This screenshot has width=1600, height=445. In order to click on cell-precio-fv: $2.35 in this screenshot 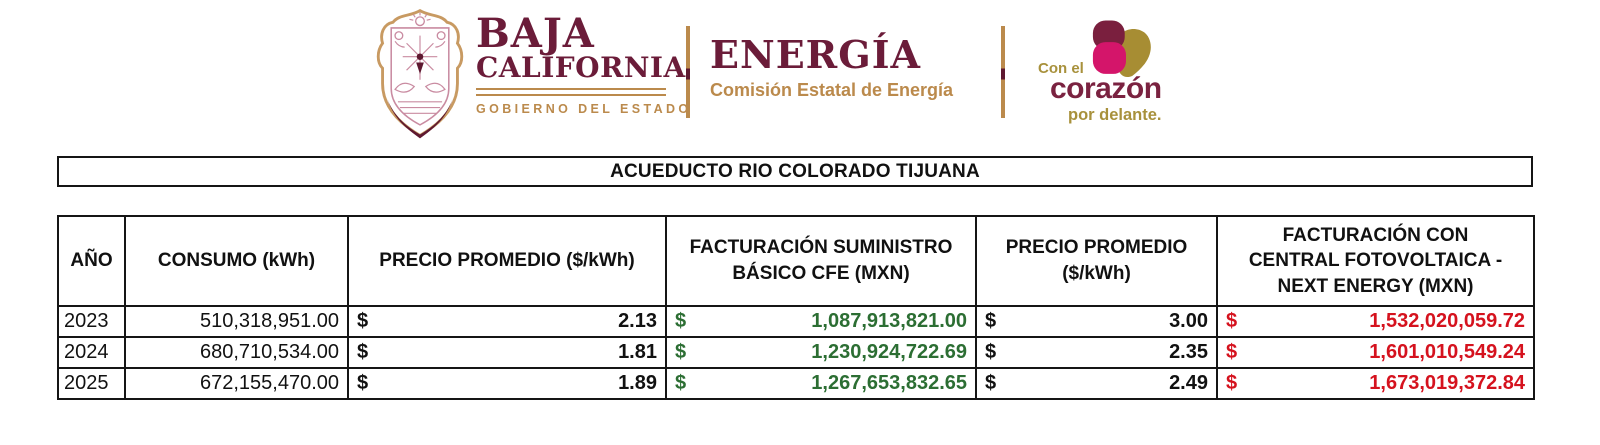, I will do `click(1096, 352)`.